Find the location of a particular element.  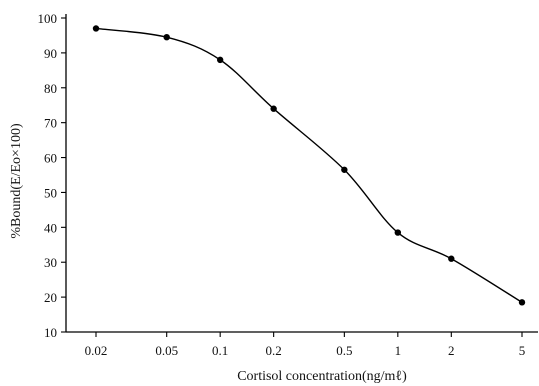

x-tick-label: 1 is located at coordinates (398, 350).